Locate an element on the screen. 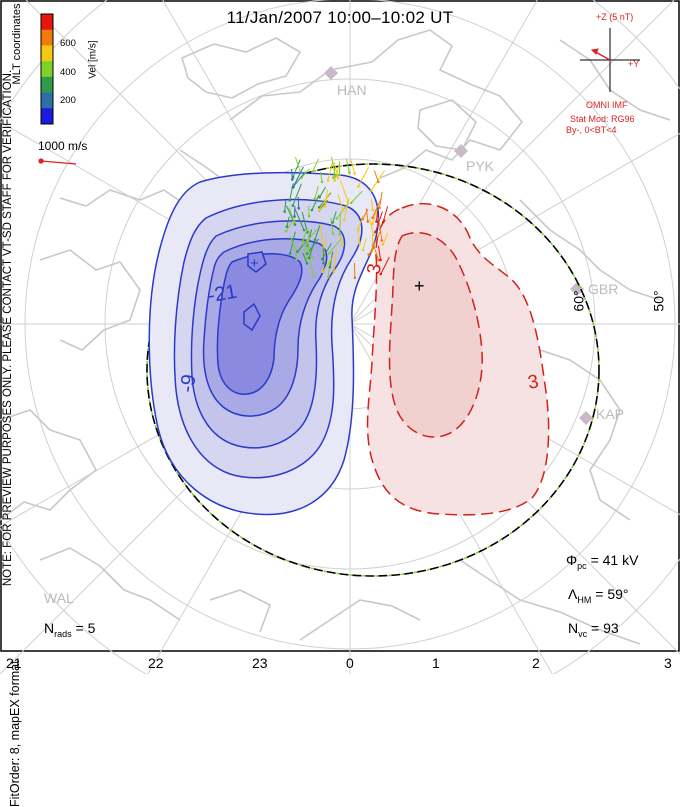 This screenshot has height=807, width=680. mlt-tick-22: 22 is located at coordinates (156, 663).